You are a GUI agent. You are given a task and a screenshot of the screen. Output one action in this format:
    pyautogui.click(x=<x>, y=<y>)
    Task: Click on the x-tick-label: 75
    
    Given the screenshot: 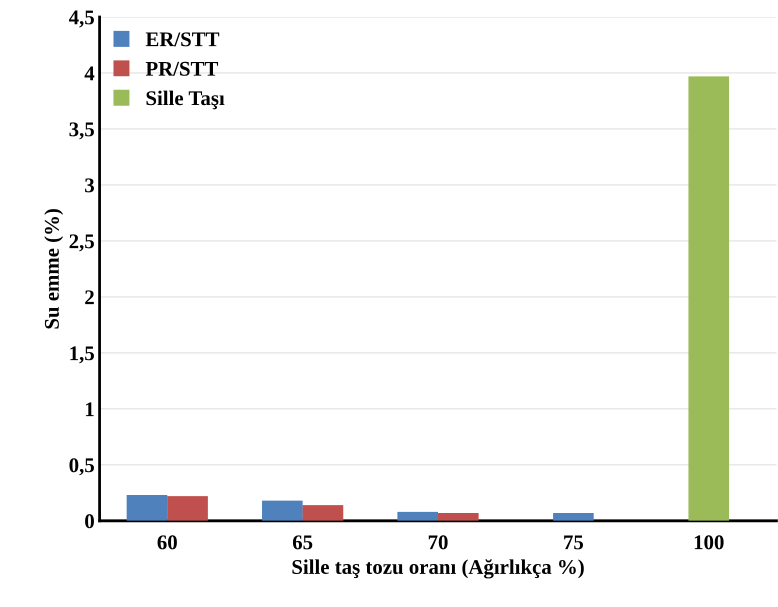 What is the action you would take?
    pyautogui.click(x=574, y=543)
    